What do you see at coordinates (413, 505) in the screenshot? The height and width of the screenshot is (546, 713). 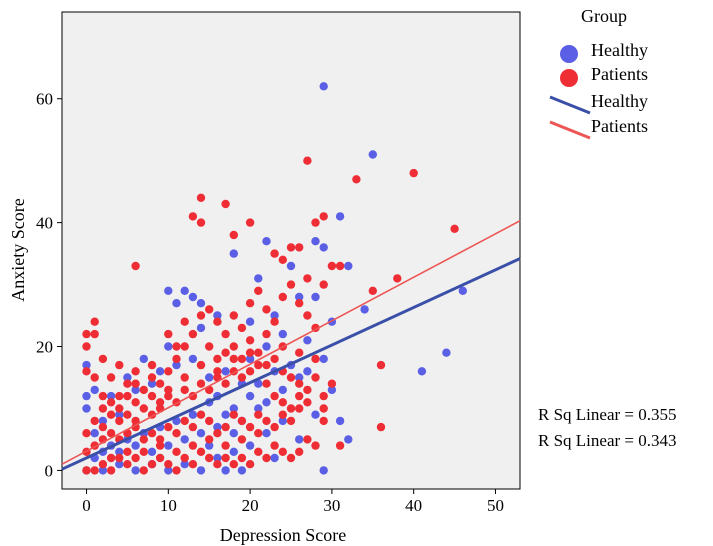 I see `x-tick-label: 40` at bounding box center [413, 505].